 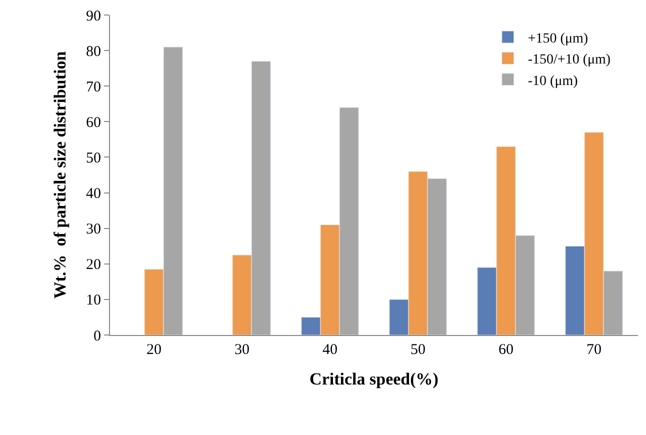 I want to click on y-tick-label: 50, so click(x=93, y=158).